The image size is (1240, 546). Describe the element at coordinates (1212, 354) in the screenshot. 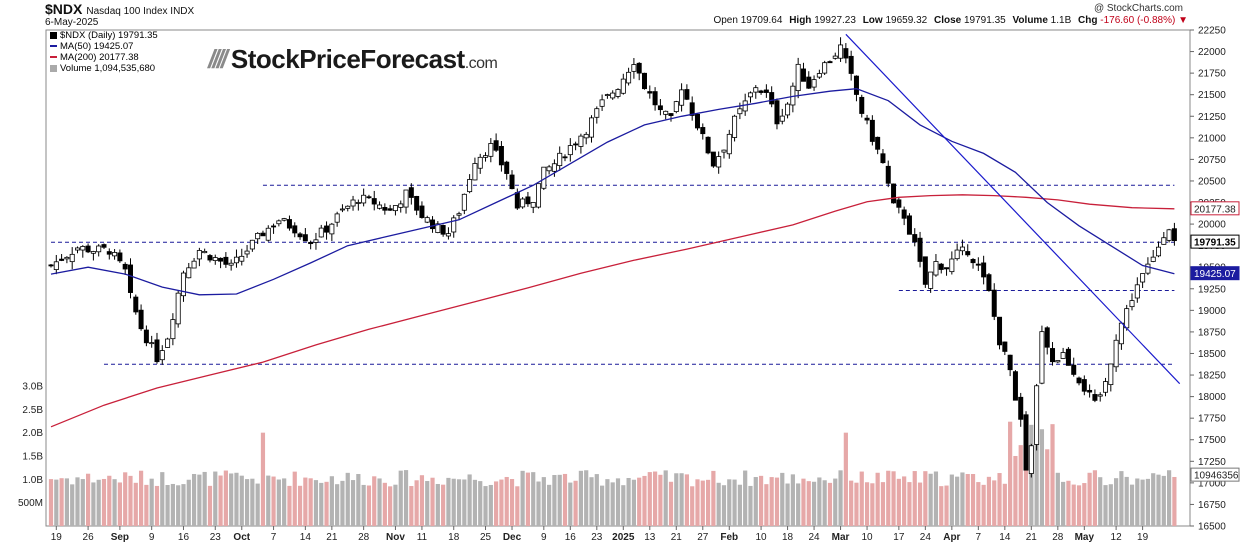

I see `price-tick-label: 18500` at that location.